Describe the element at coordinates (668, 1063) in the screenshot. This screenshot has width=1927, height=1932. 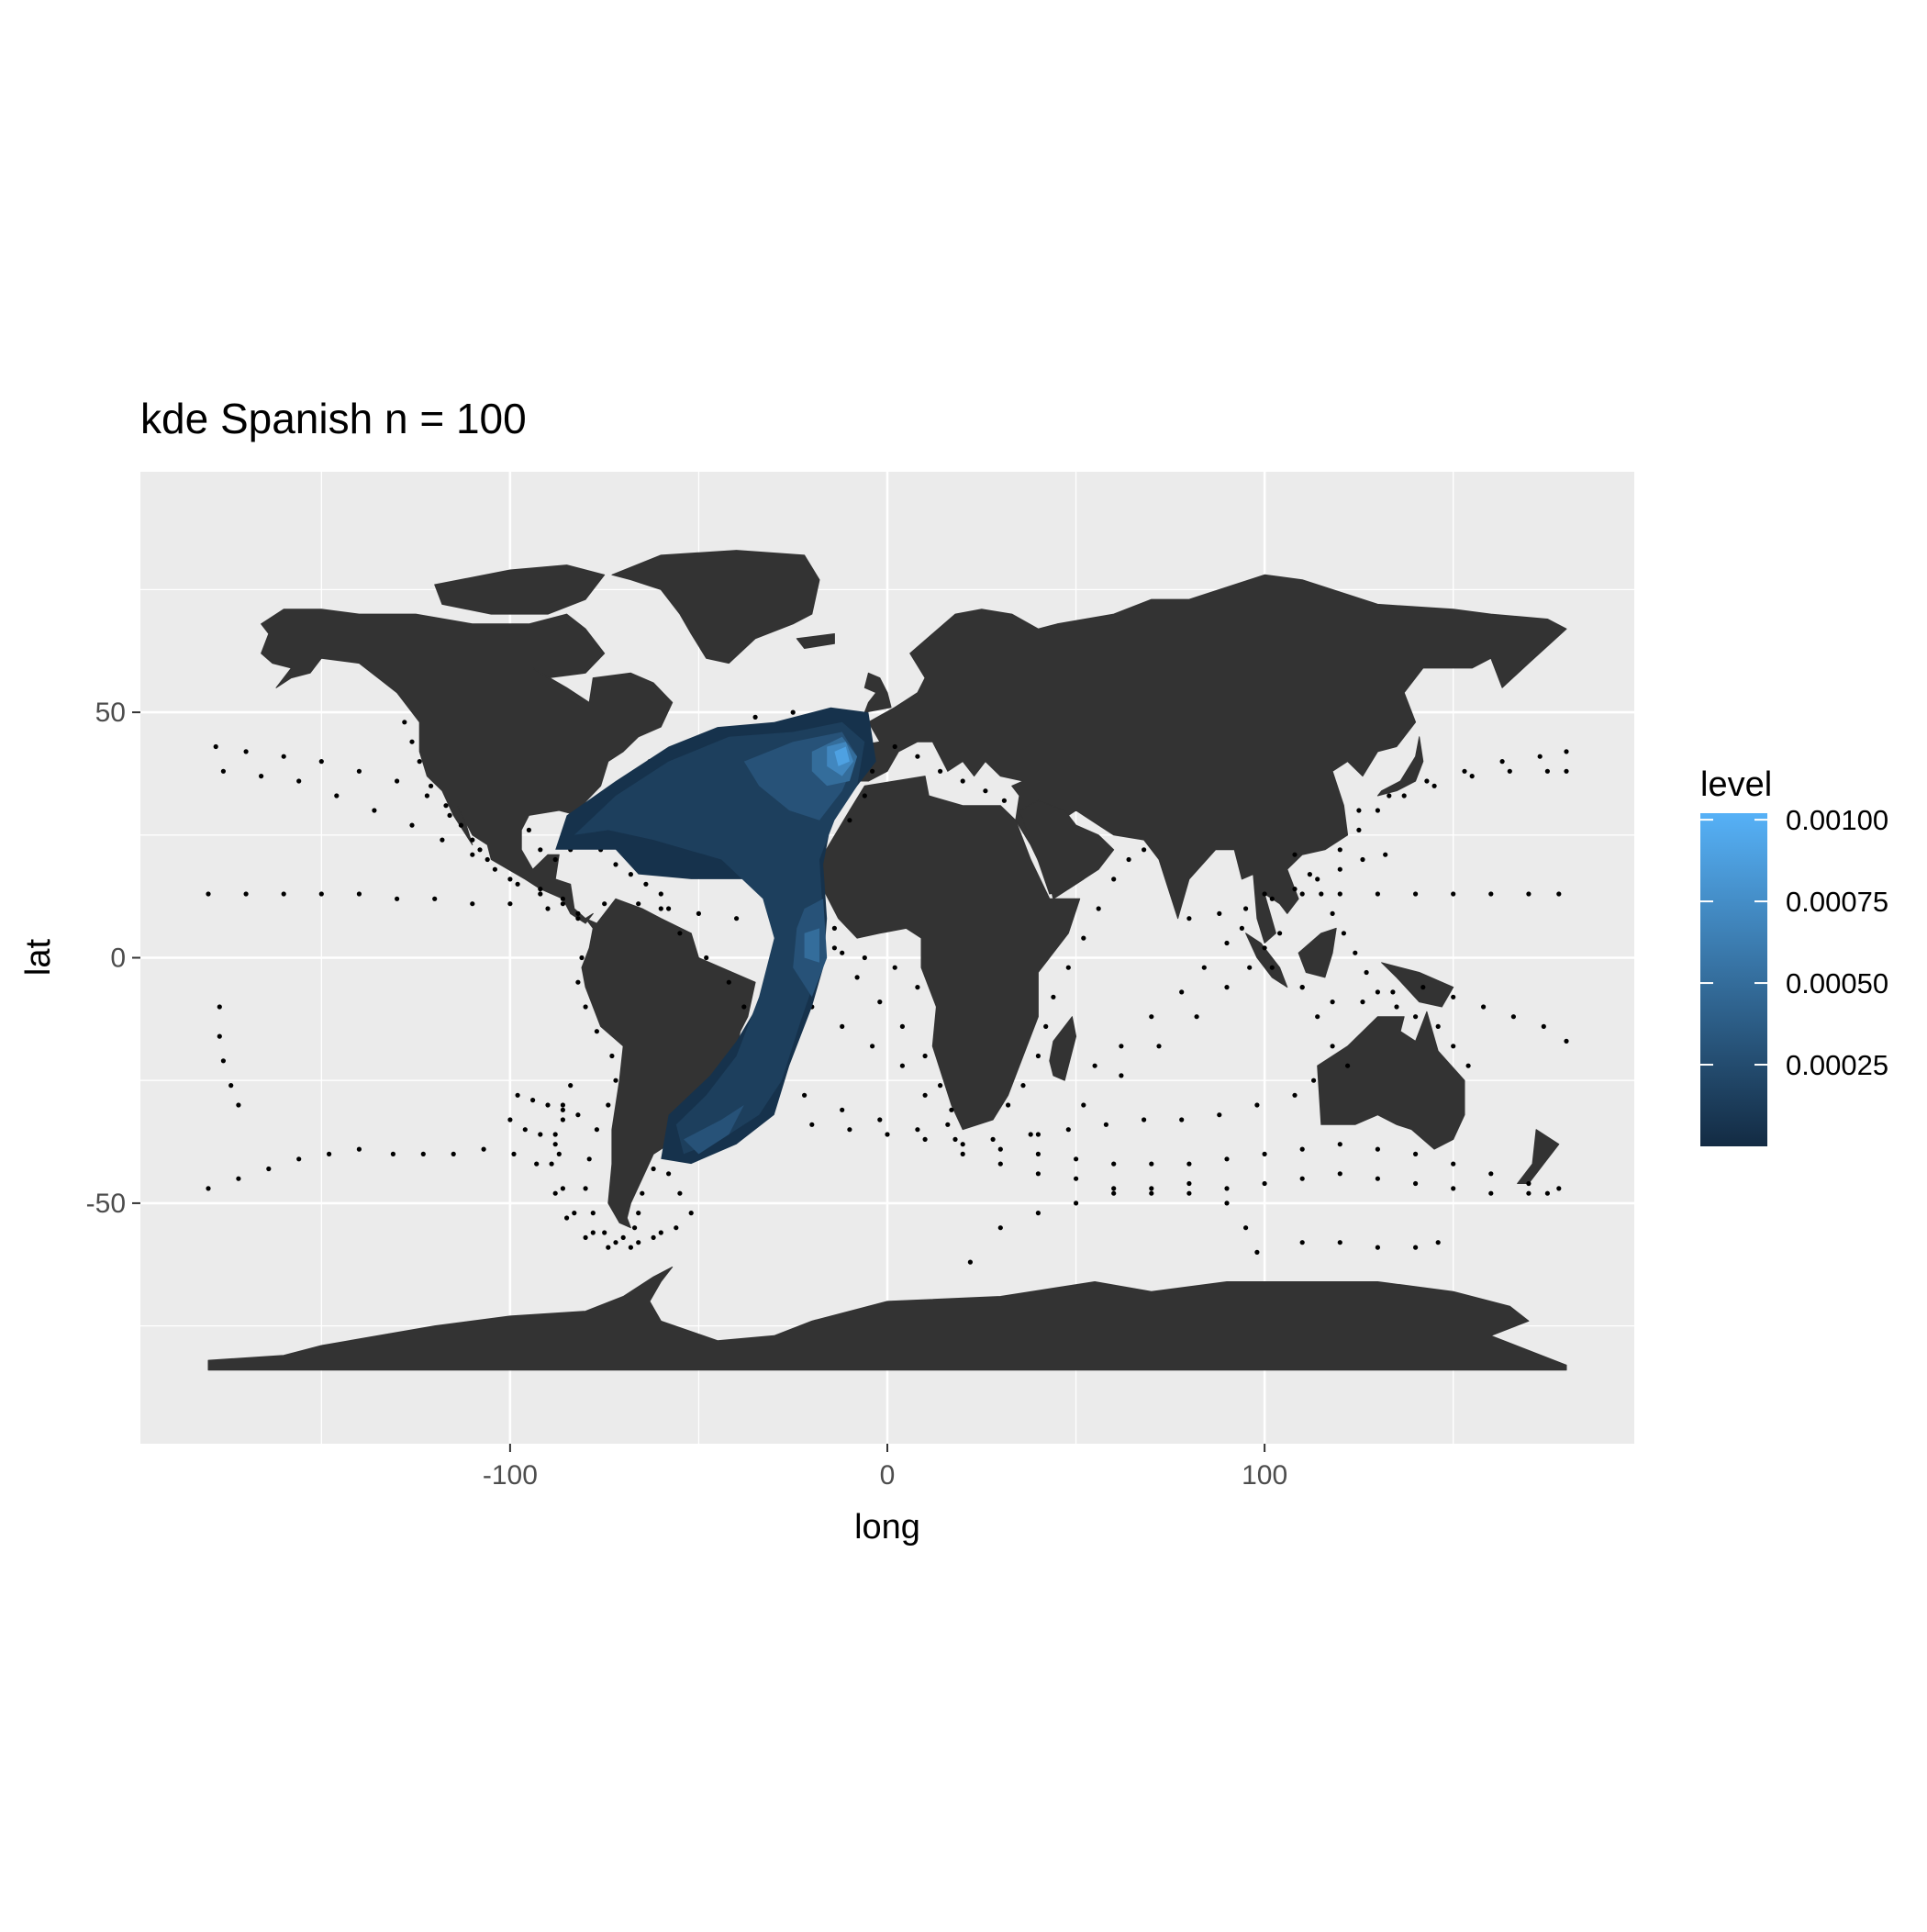
I see `land-south-america` at that location.